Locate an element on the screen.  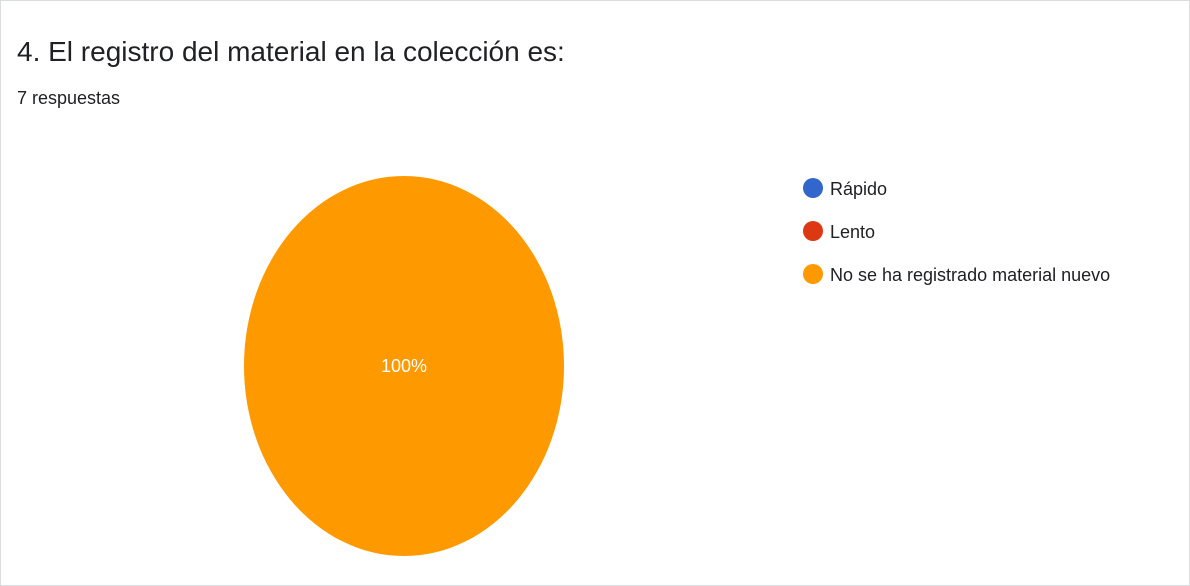
slice-label-2: 100% is located at coordinates (404, 366).